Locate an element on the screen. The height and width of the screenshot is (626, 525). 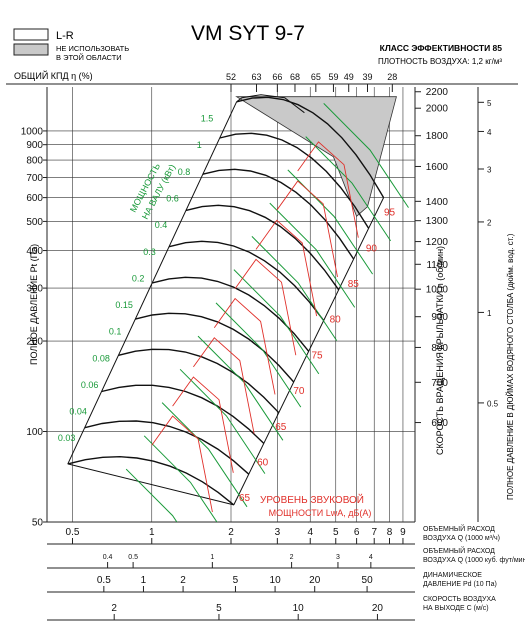
efficiency-tick-label: 49 is located at coordinates (349, 77).